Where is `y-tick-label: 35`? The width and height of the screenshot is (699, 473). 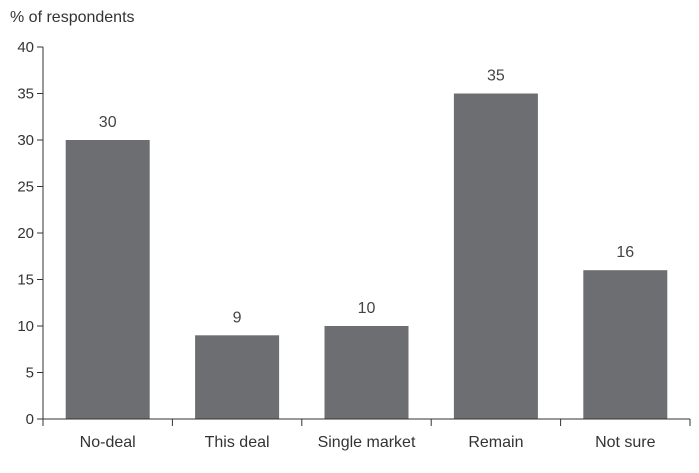 y-tick-label: 35 is located at coordinates (25, 94).